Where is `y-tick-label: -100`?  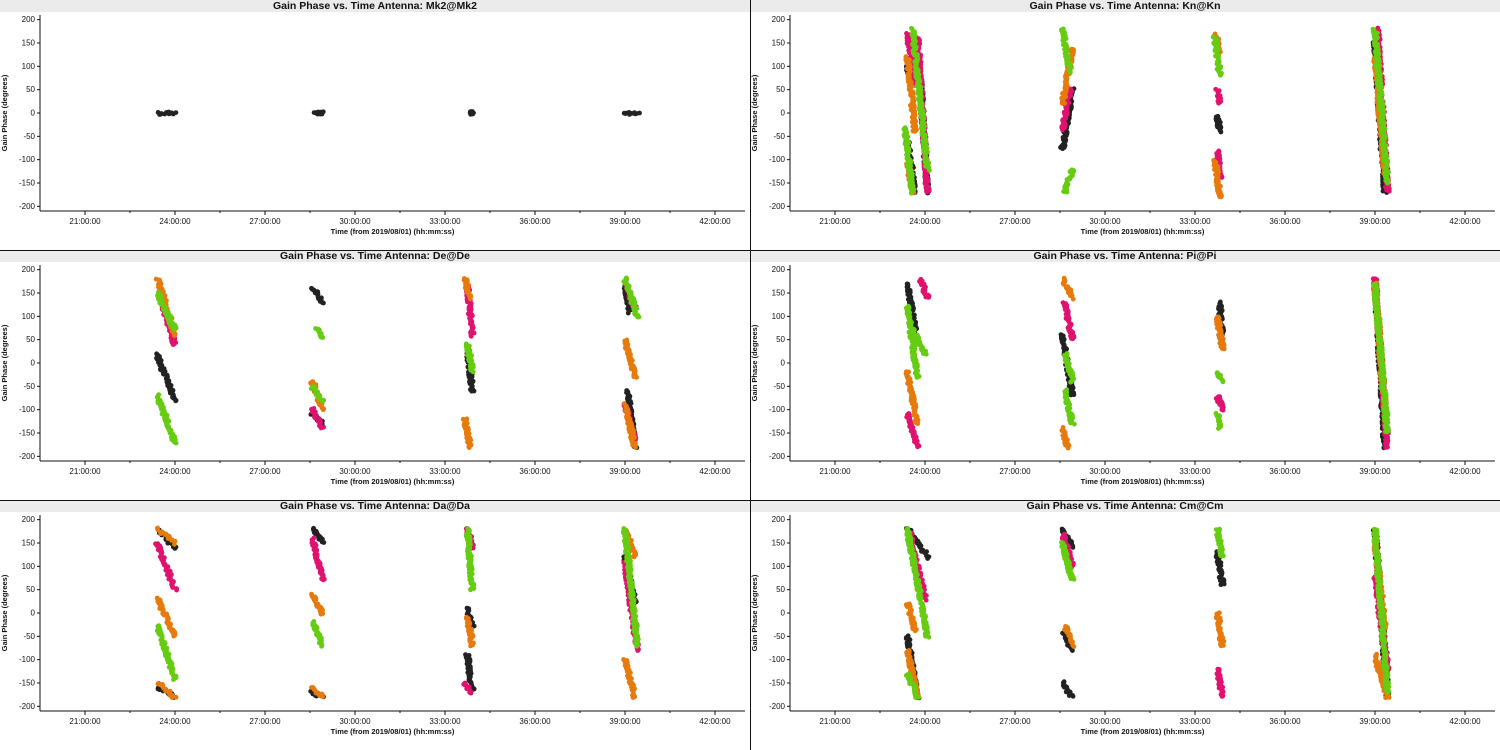 y-tick-label: -100 is located at coordinates (27, 659).